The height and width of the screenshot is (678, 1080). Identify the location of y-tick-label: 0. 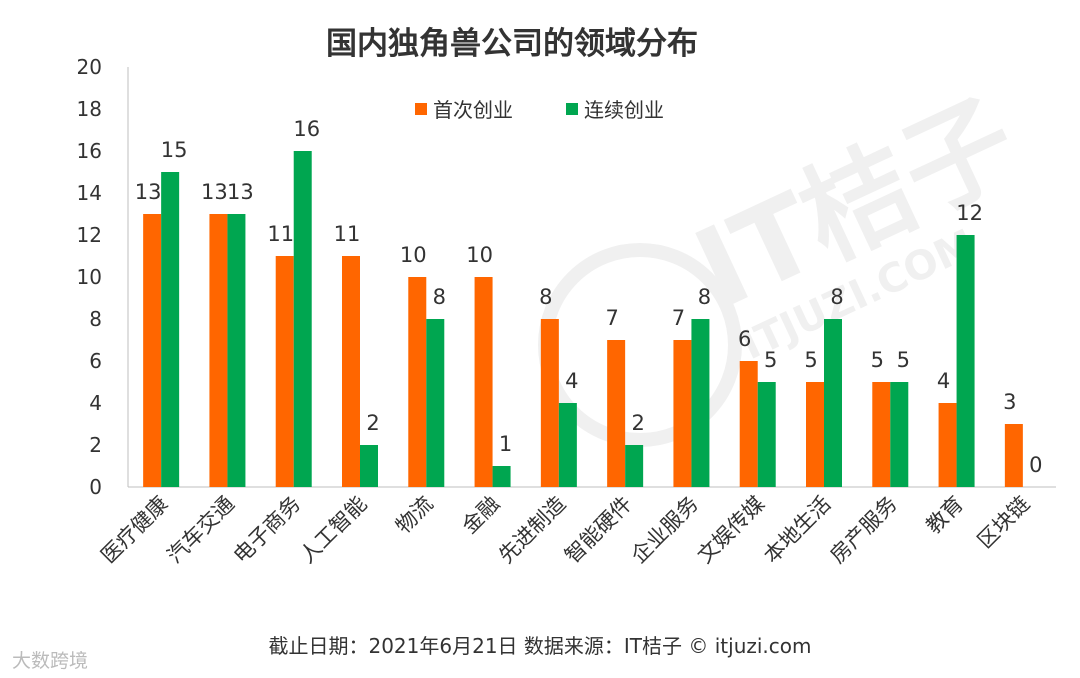
(95, 487).